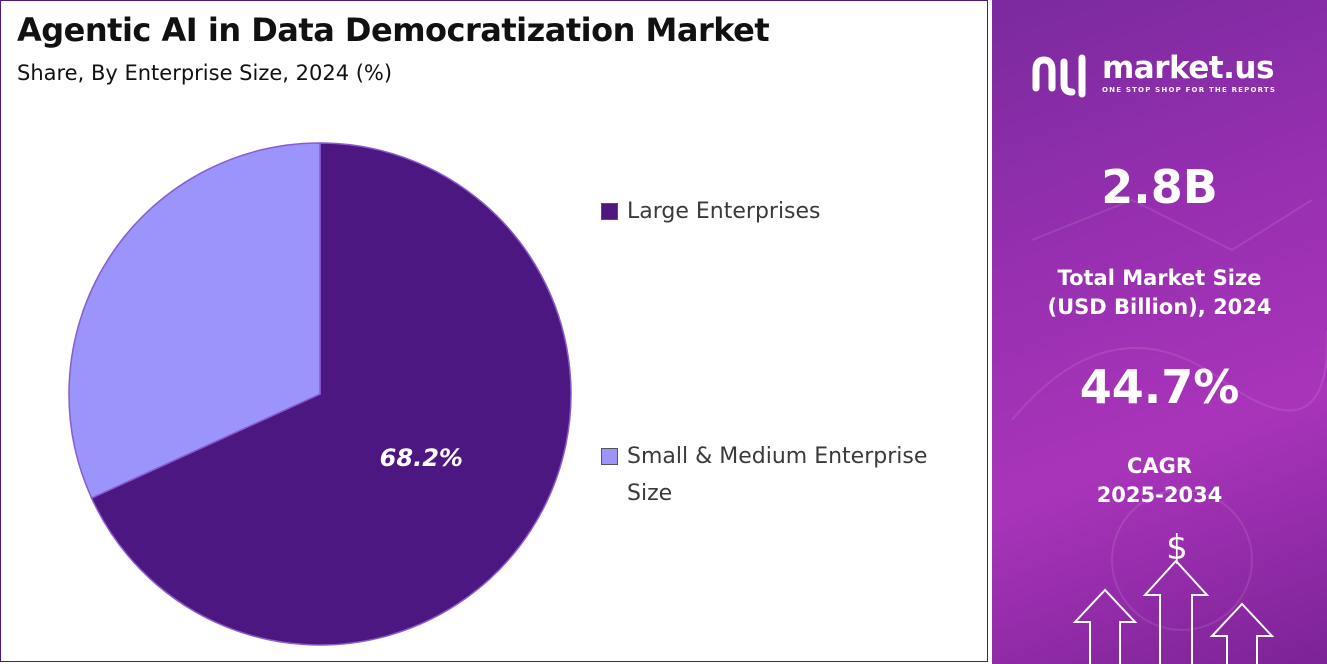 The width and height of the screenshot is (1327, 664). Describe the element at coordinates (1159, 307) in the screenshot. I see `market-size-label-line2: (USD Billion), 2024` at that location.